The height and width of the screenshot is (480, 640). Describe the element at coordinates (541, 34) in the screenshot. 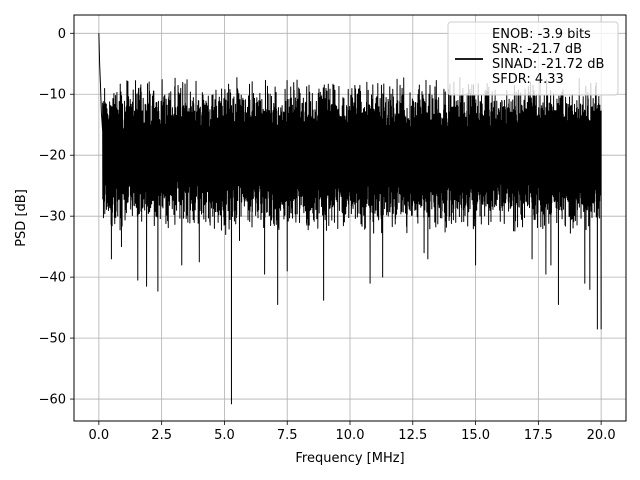

I see `legend-text-line: ENOB: -3.9 bits` at that location.